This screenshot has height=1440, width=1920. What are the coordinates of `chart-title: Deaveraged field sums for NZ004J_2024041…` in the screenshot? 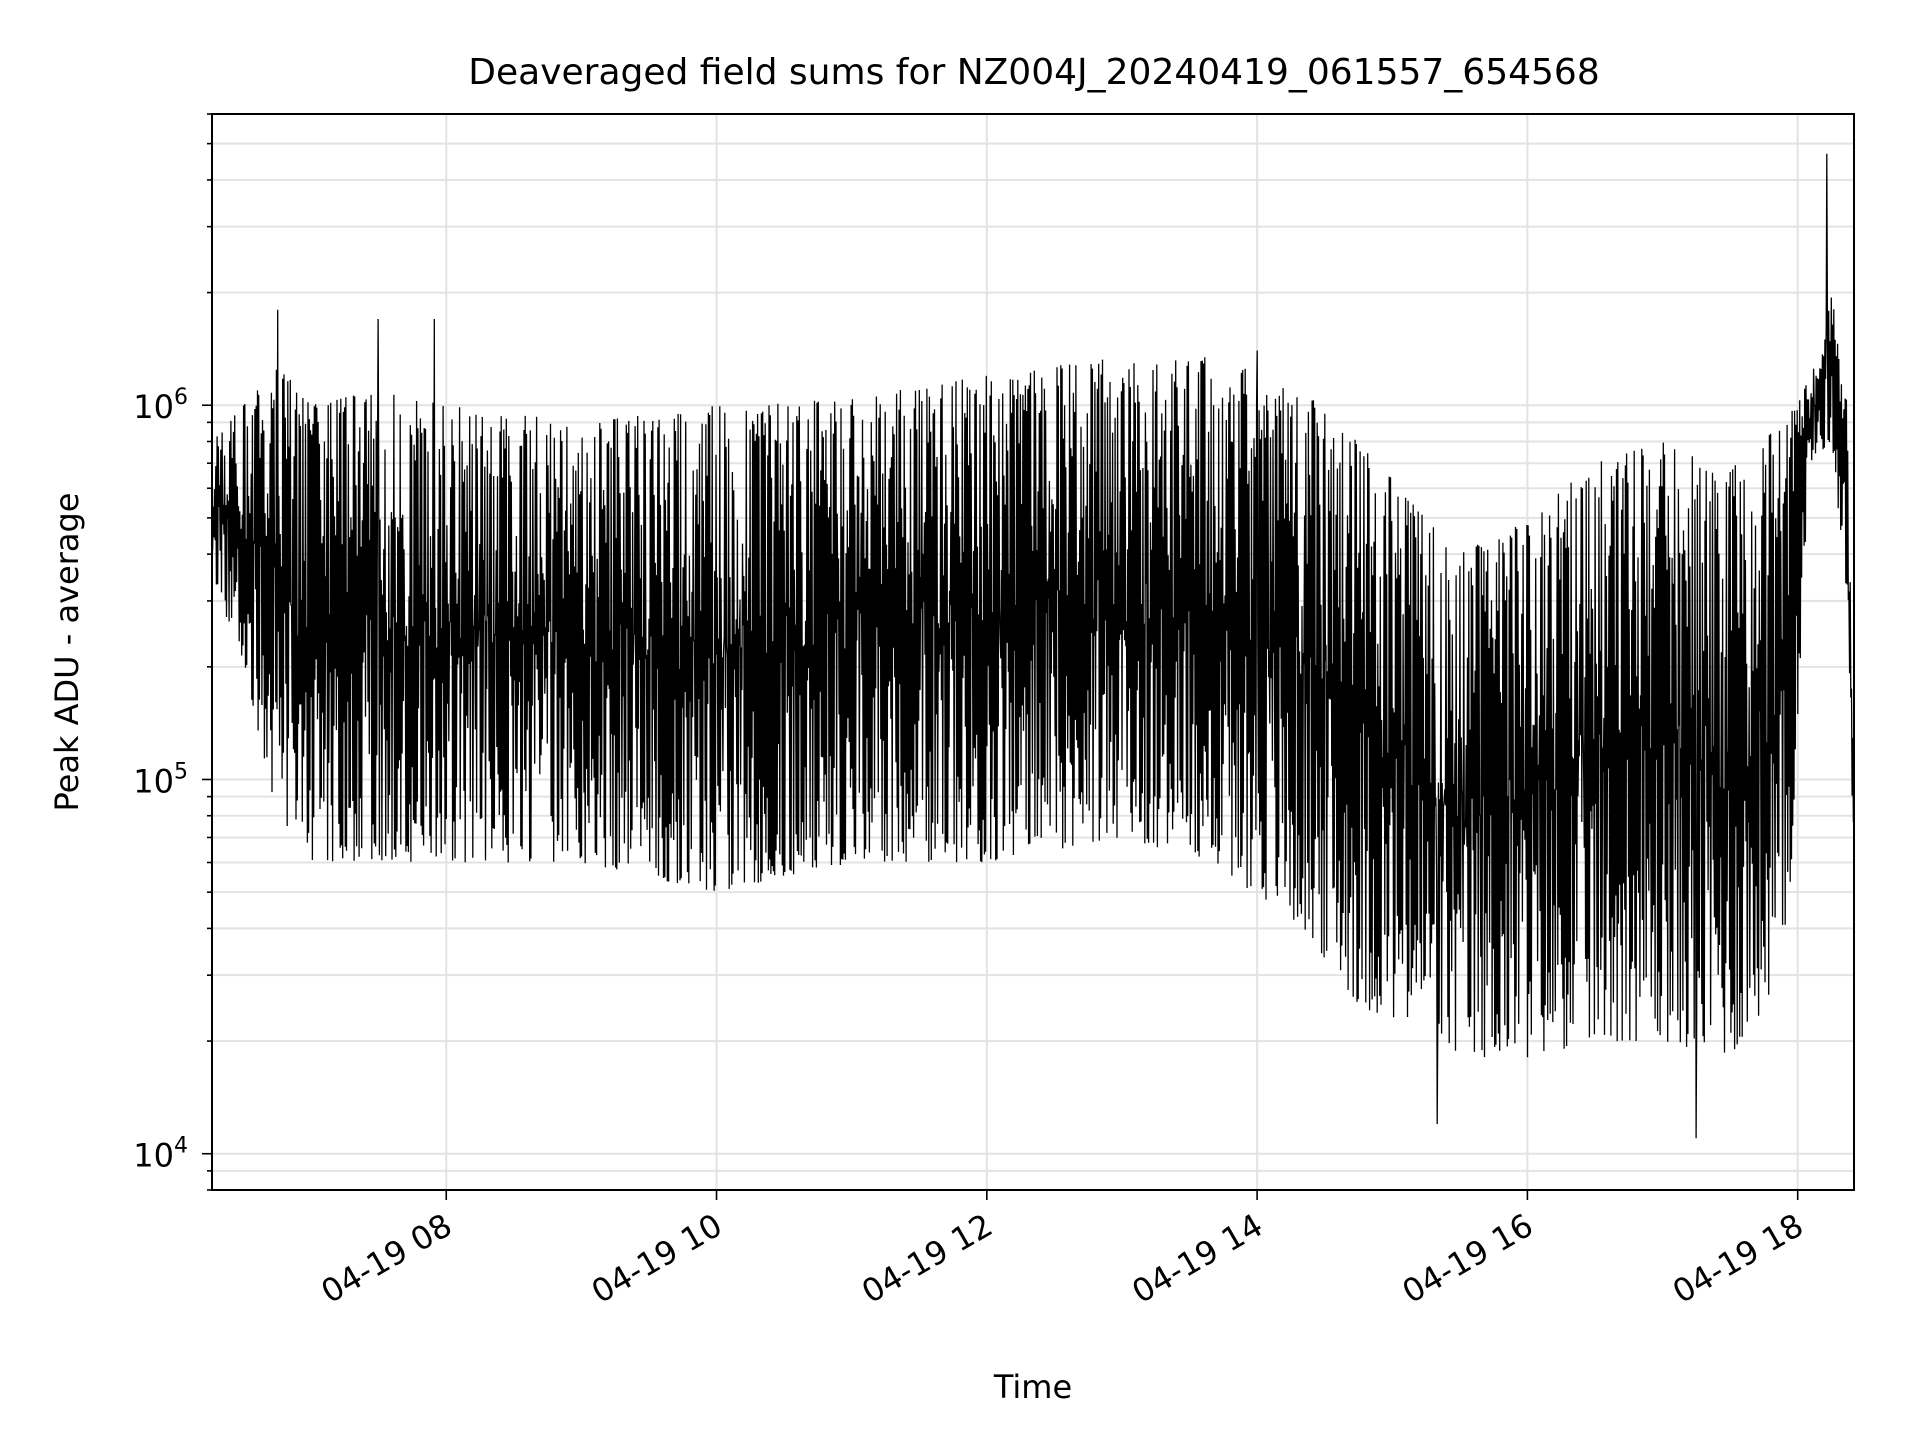 It's located at (1033, 72).